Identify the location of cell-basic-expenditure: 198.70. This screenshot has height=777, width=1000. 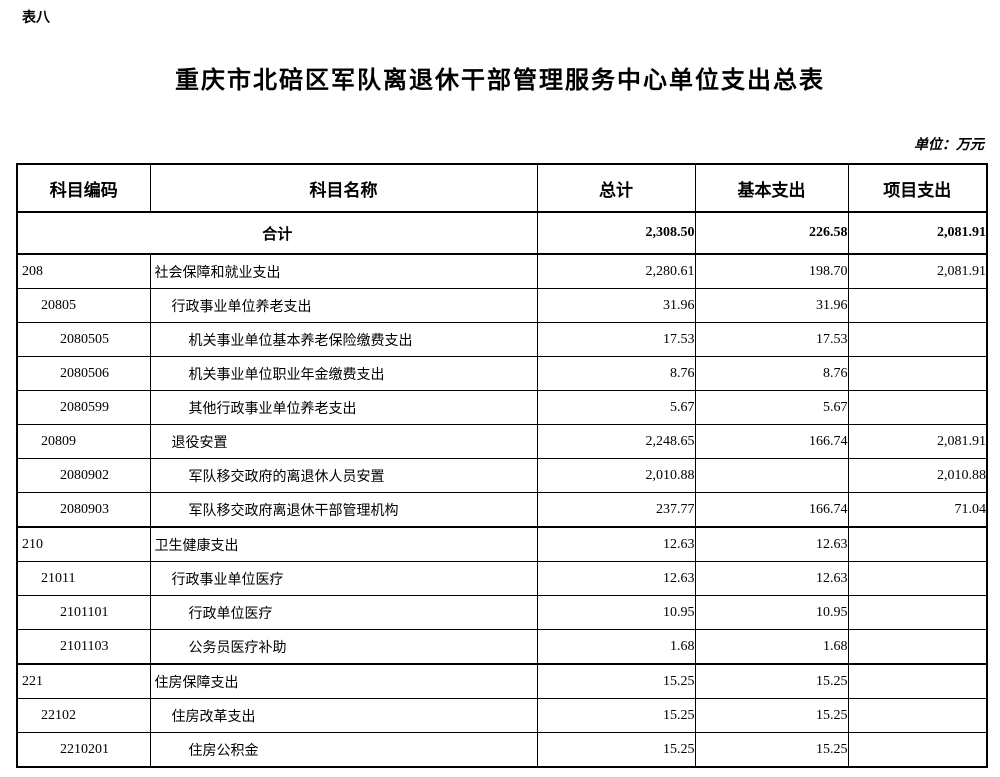
(771, 271).